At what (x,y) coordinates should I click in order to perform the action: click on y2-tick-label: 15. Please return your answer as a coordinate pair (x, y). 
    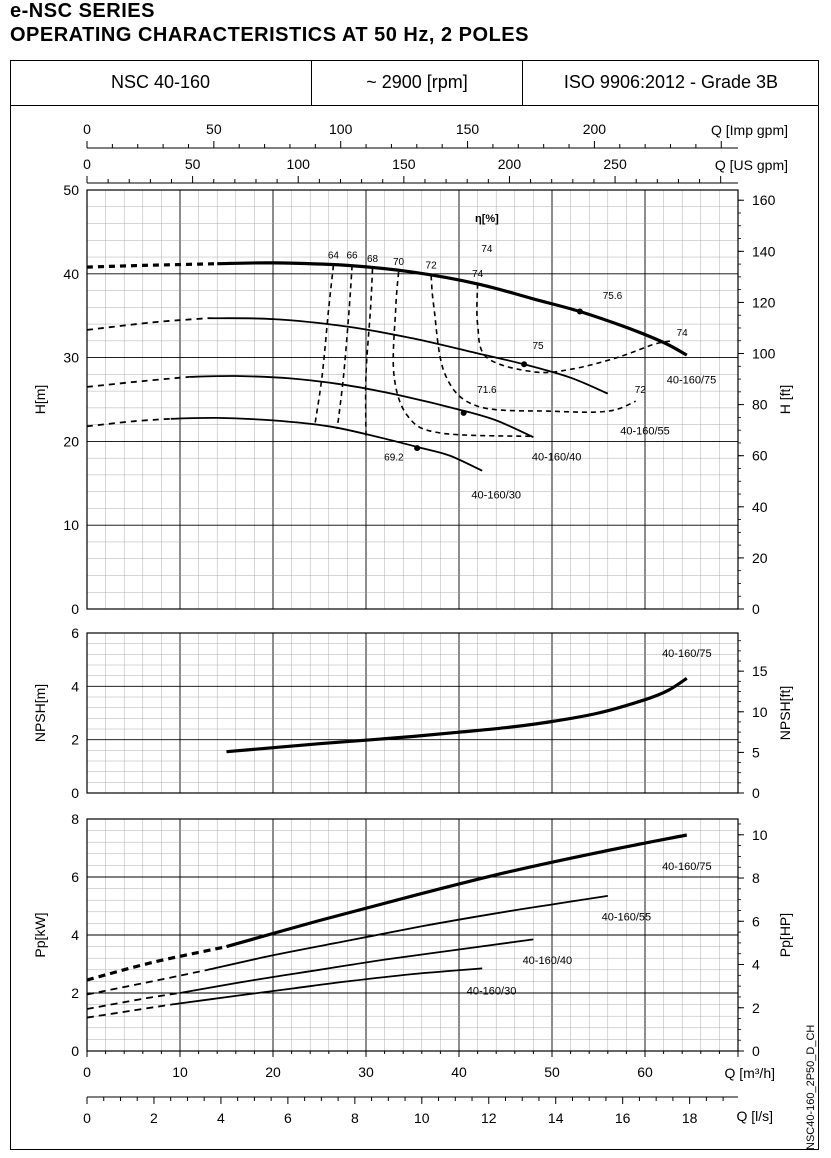
    Looking at the image, I should click on (760, 671).